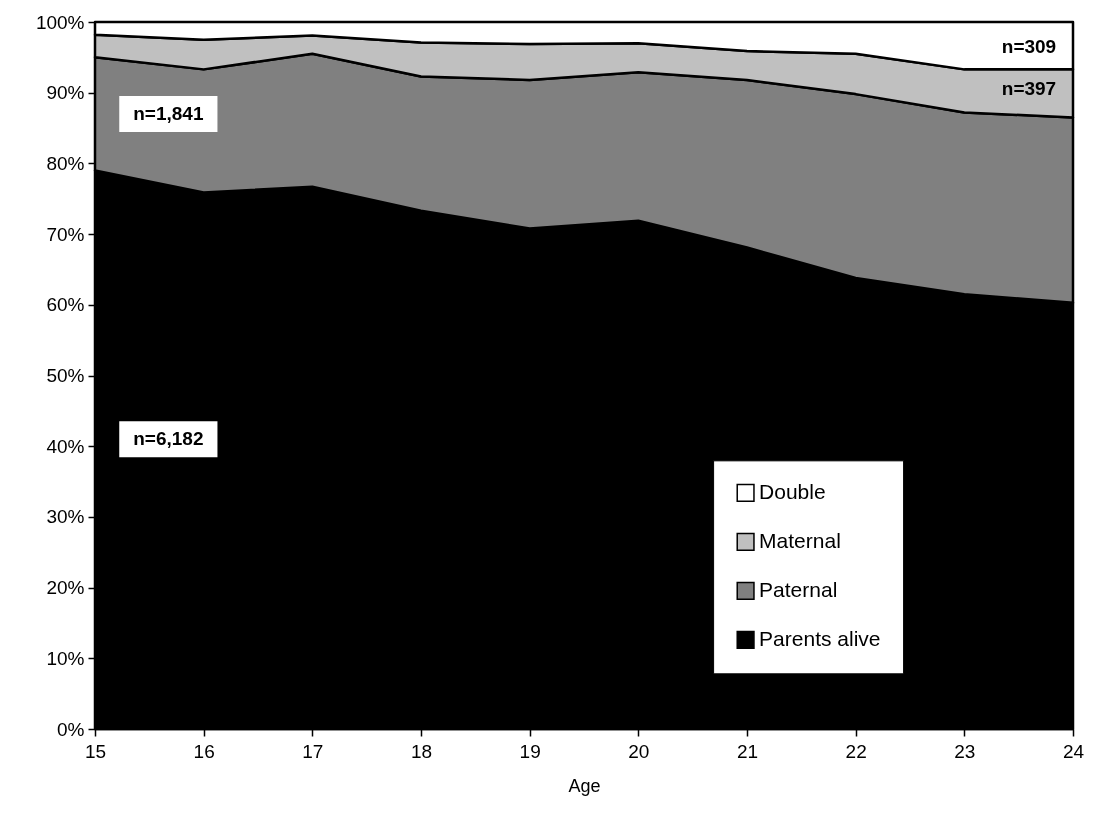  What do you see at coordinates (65, 234) in the screenshot?
I see `y-tick-label: 70%` at bounding box center [65, 234].